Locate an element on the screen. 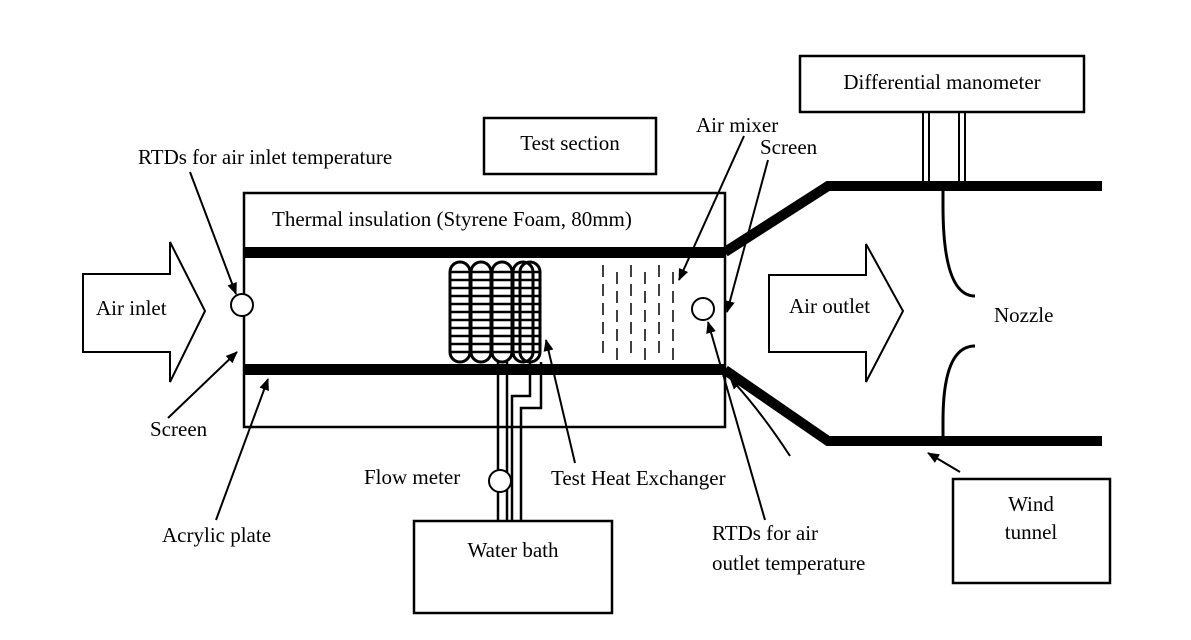  contraction-walls is located at coordinates (912, 313).